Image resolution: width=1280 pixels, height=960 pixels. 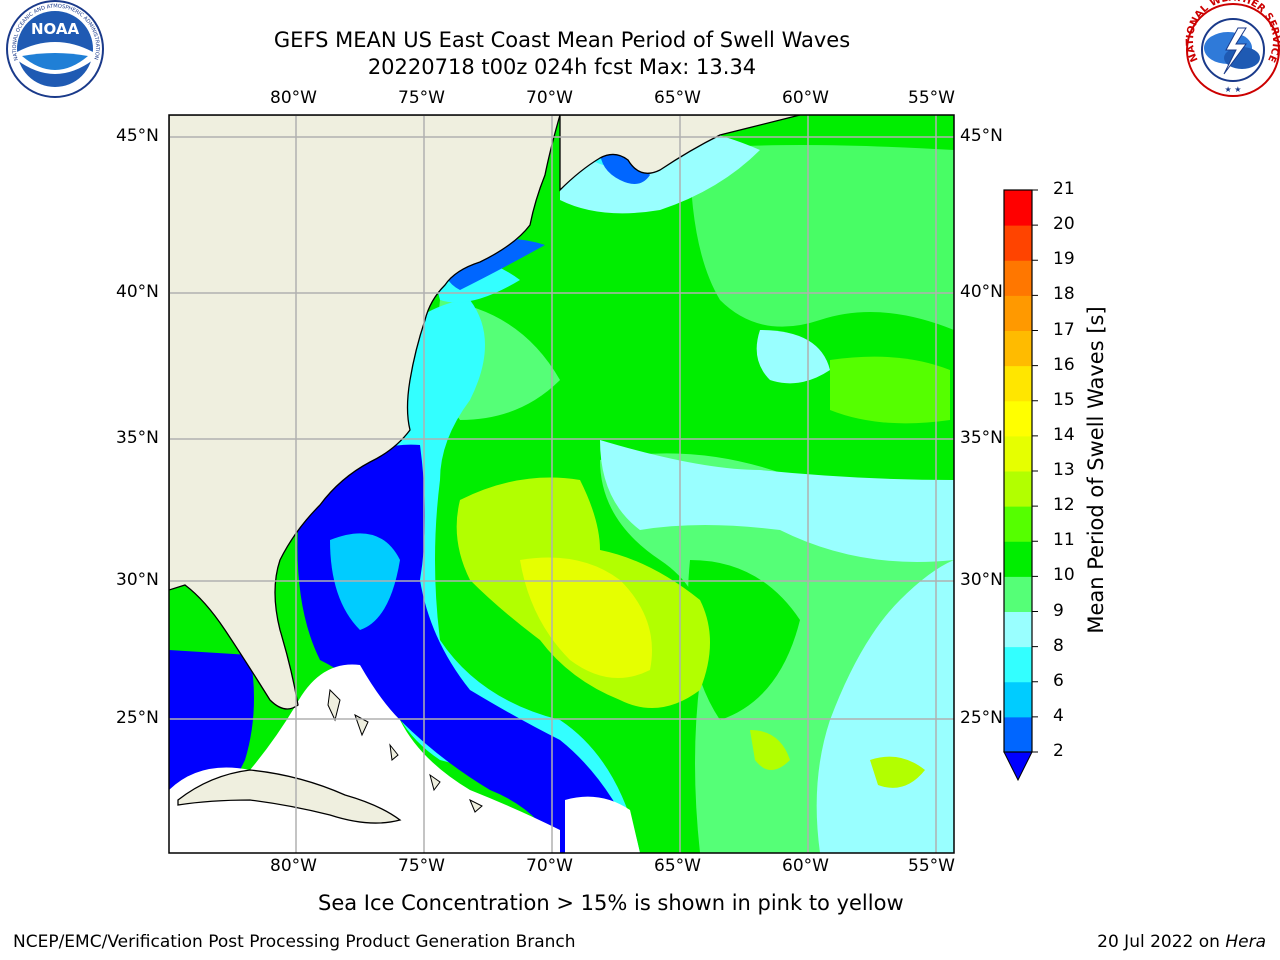 I want to click on lon-label-bottom-70w: 70°W, so click(x=549, y=866).